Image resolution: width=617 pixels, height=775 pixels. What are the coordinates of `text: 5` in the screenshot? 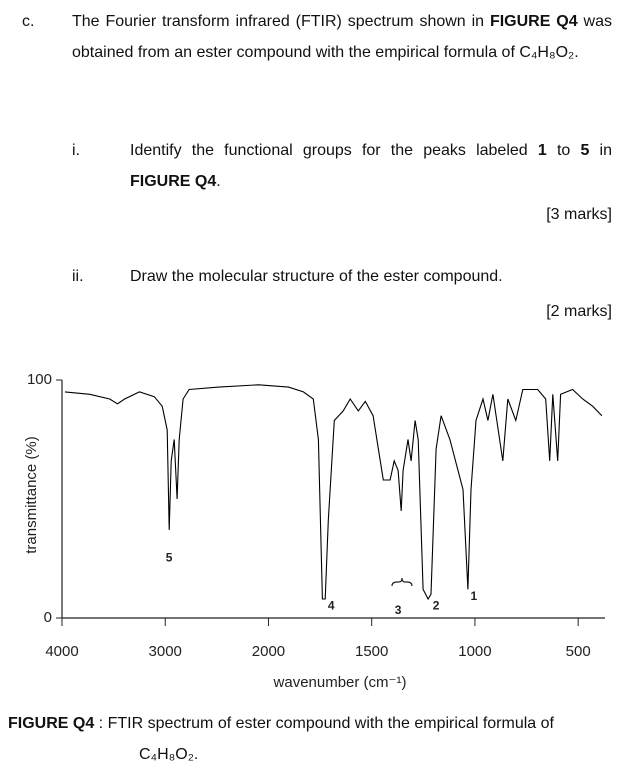 It's located at (585, 150).